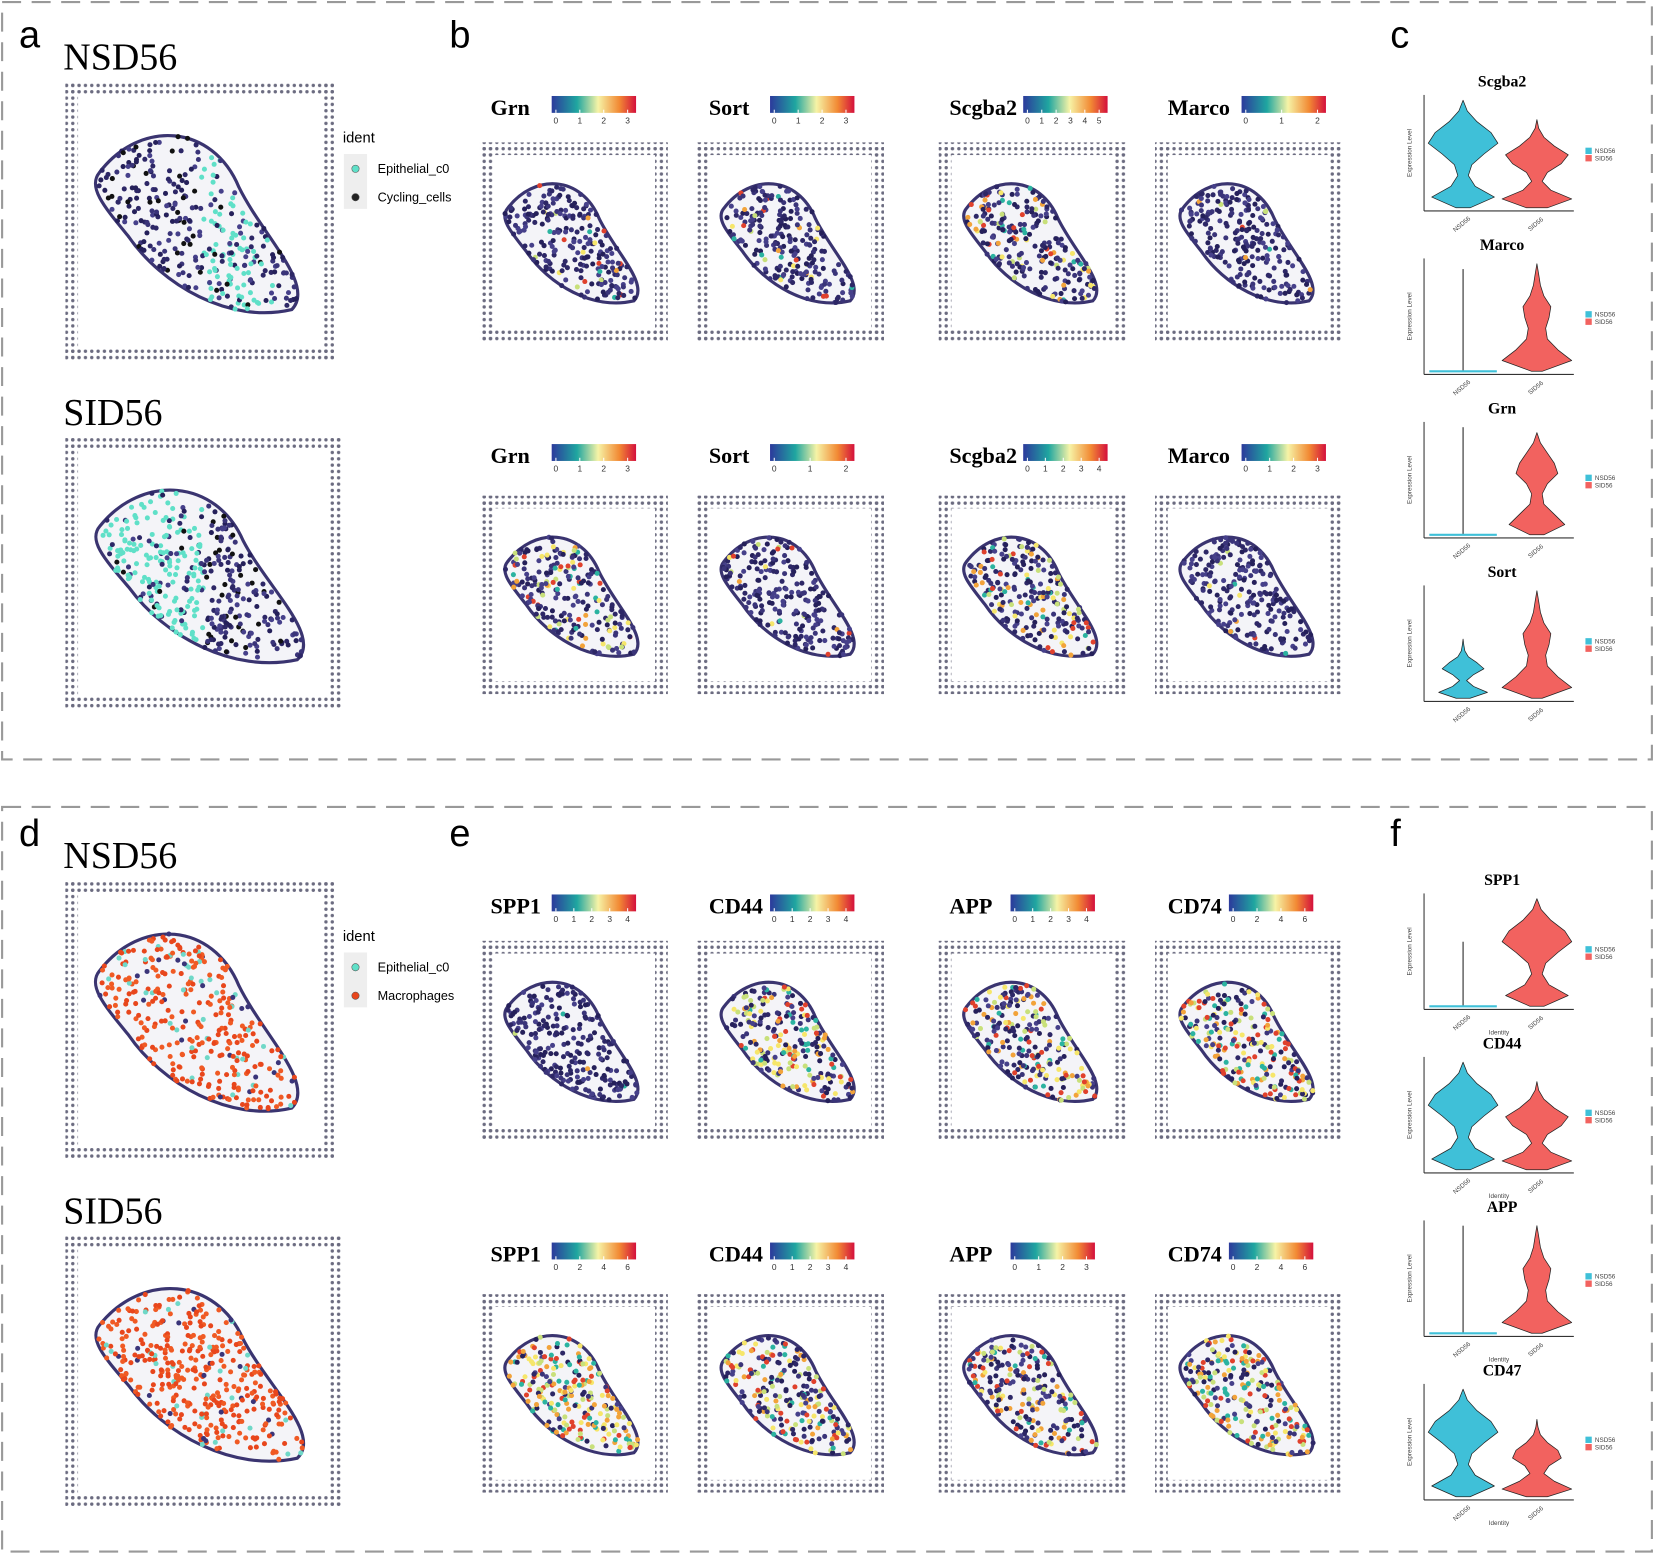 The height and width of the screenshot is (1559, 1654). Describe the element at coordinates (1604, 485) in the screenshot. I see `legend-item: SID56` at that location.